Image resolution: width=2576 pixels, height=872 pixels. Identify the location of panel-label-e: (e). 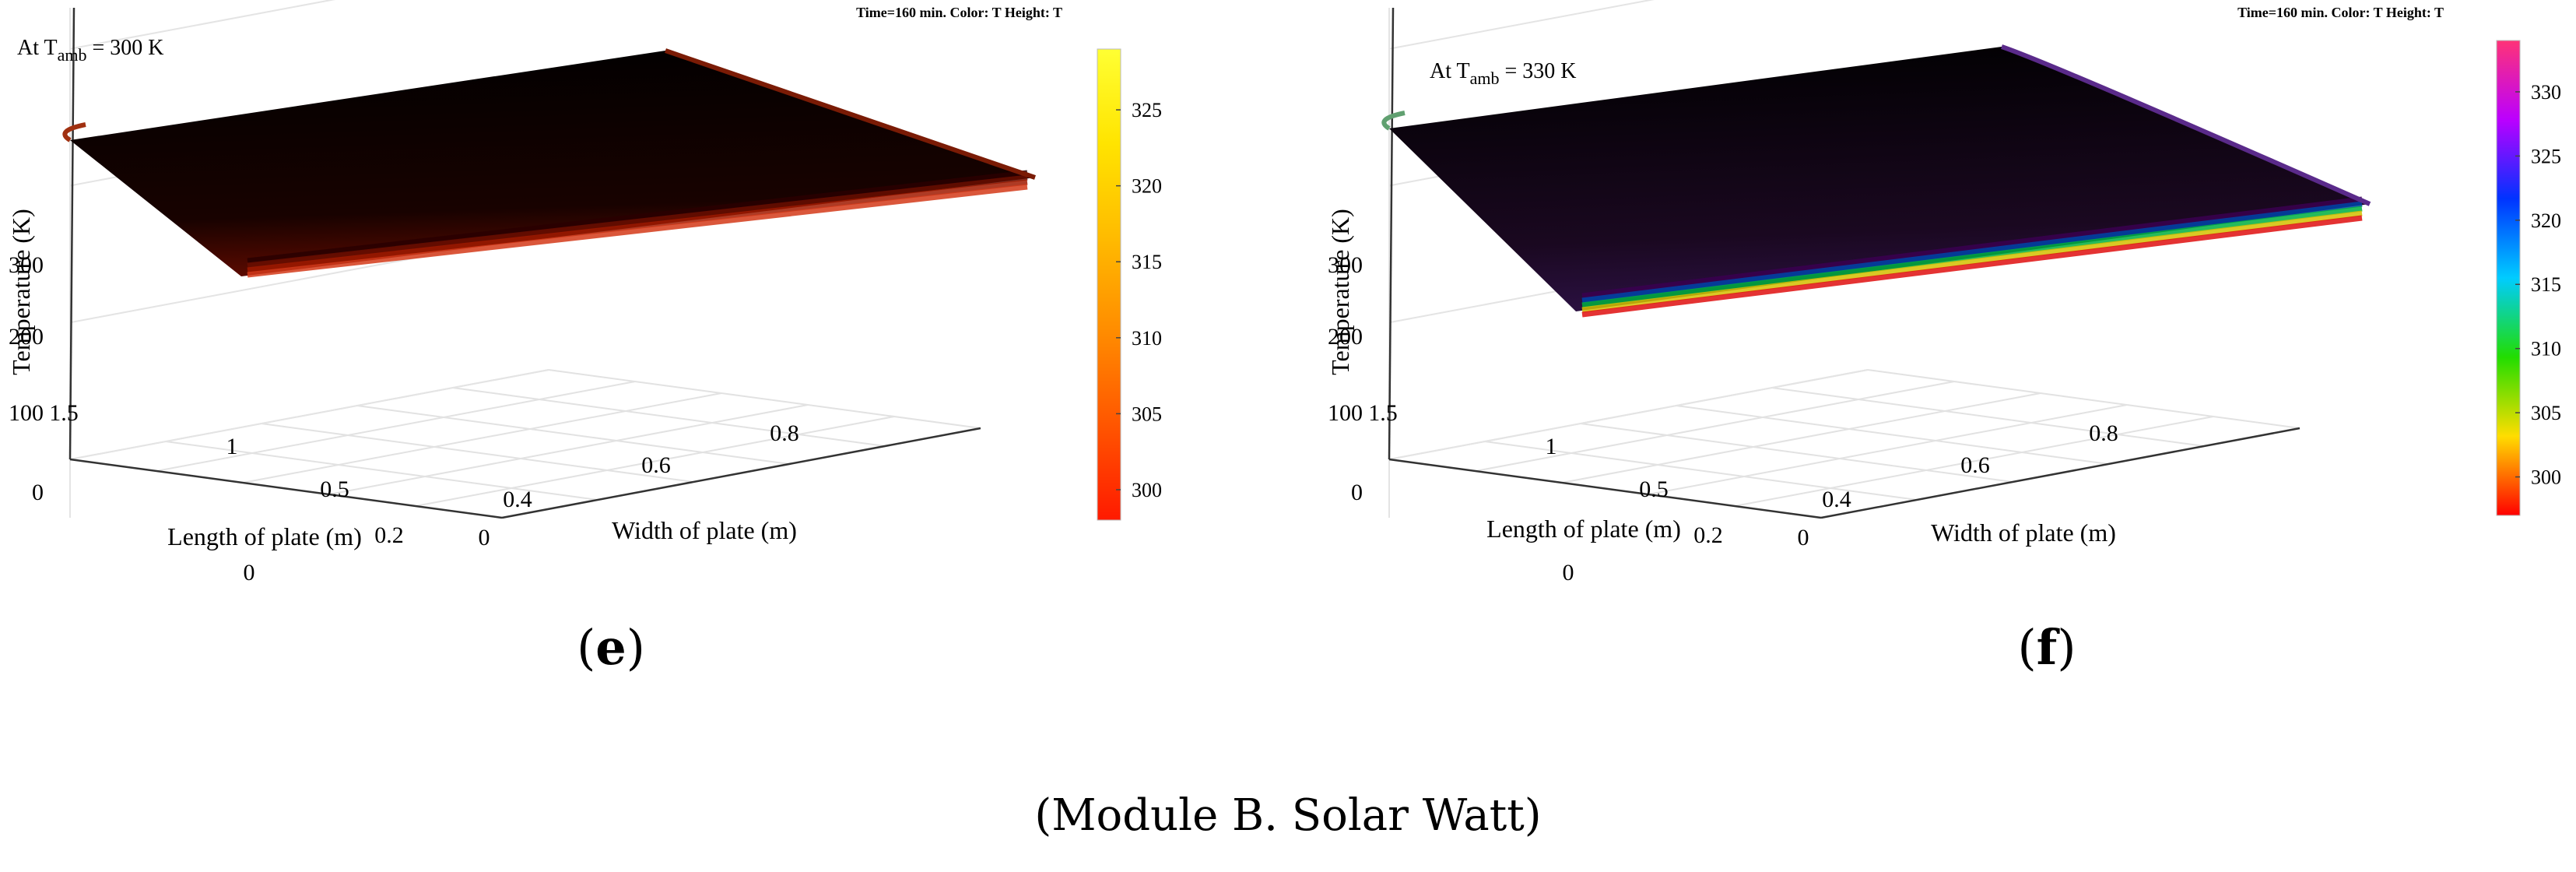
(611, 648).